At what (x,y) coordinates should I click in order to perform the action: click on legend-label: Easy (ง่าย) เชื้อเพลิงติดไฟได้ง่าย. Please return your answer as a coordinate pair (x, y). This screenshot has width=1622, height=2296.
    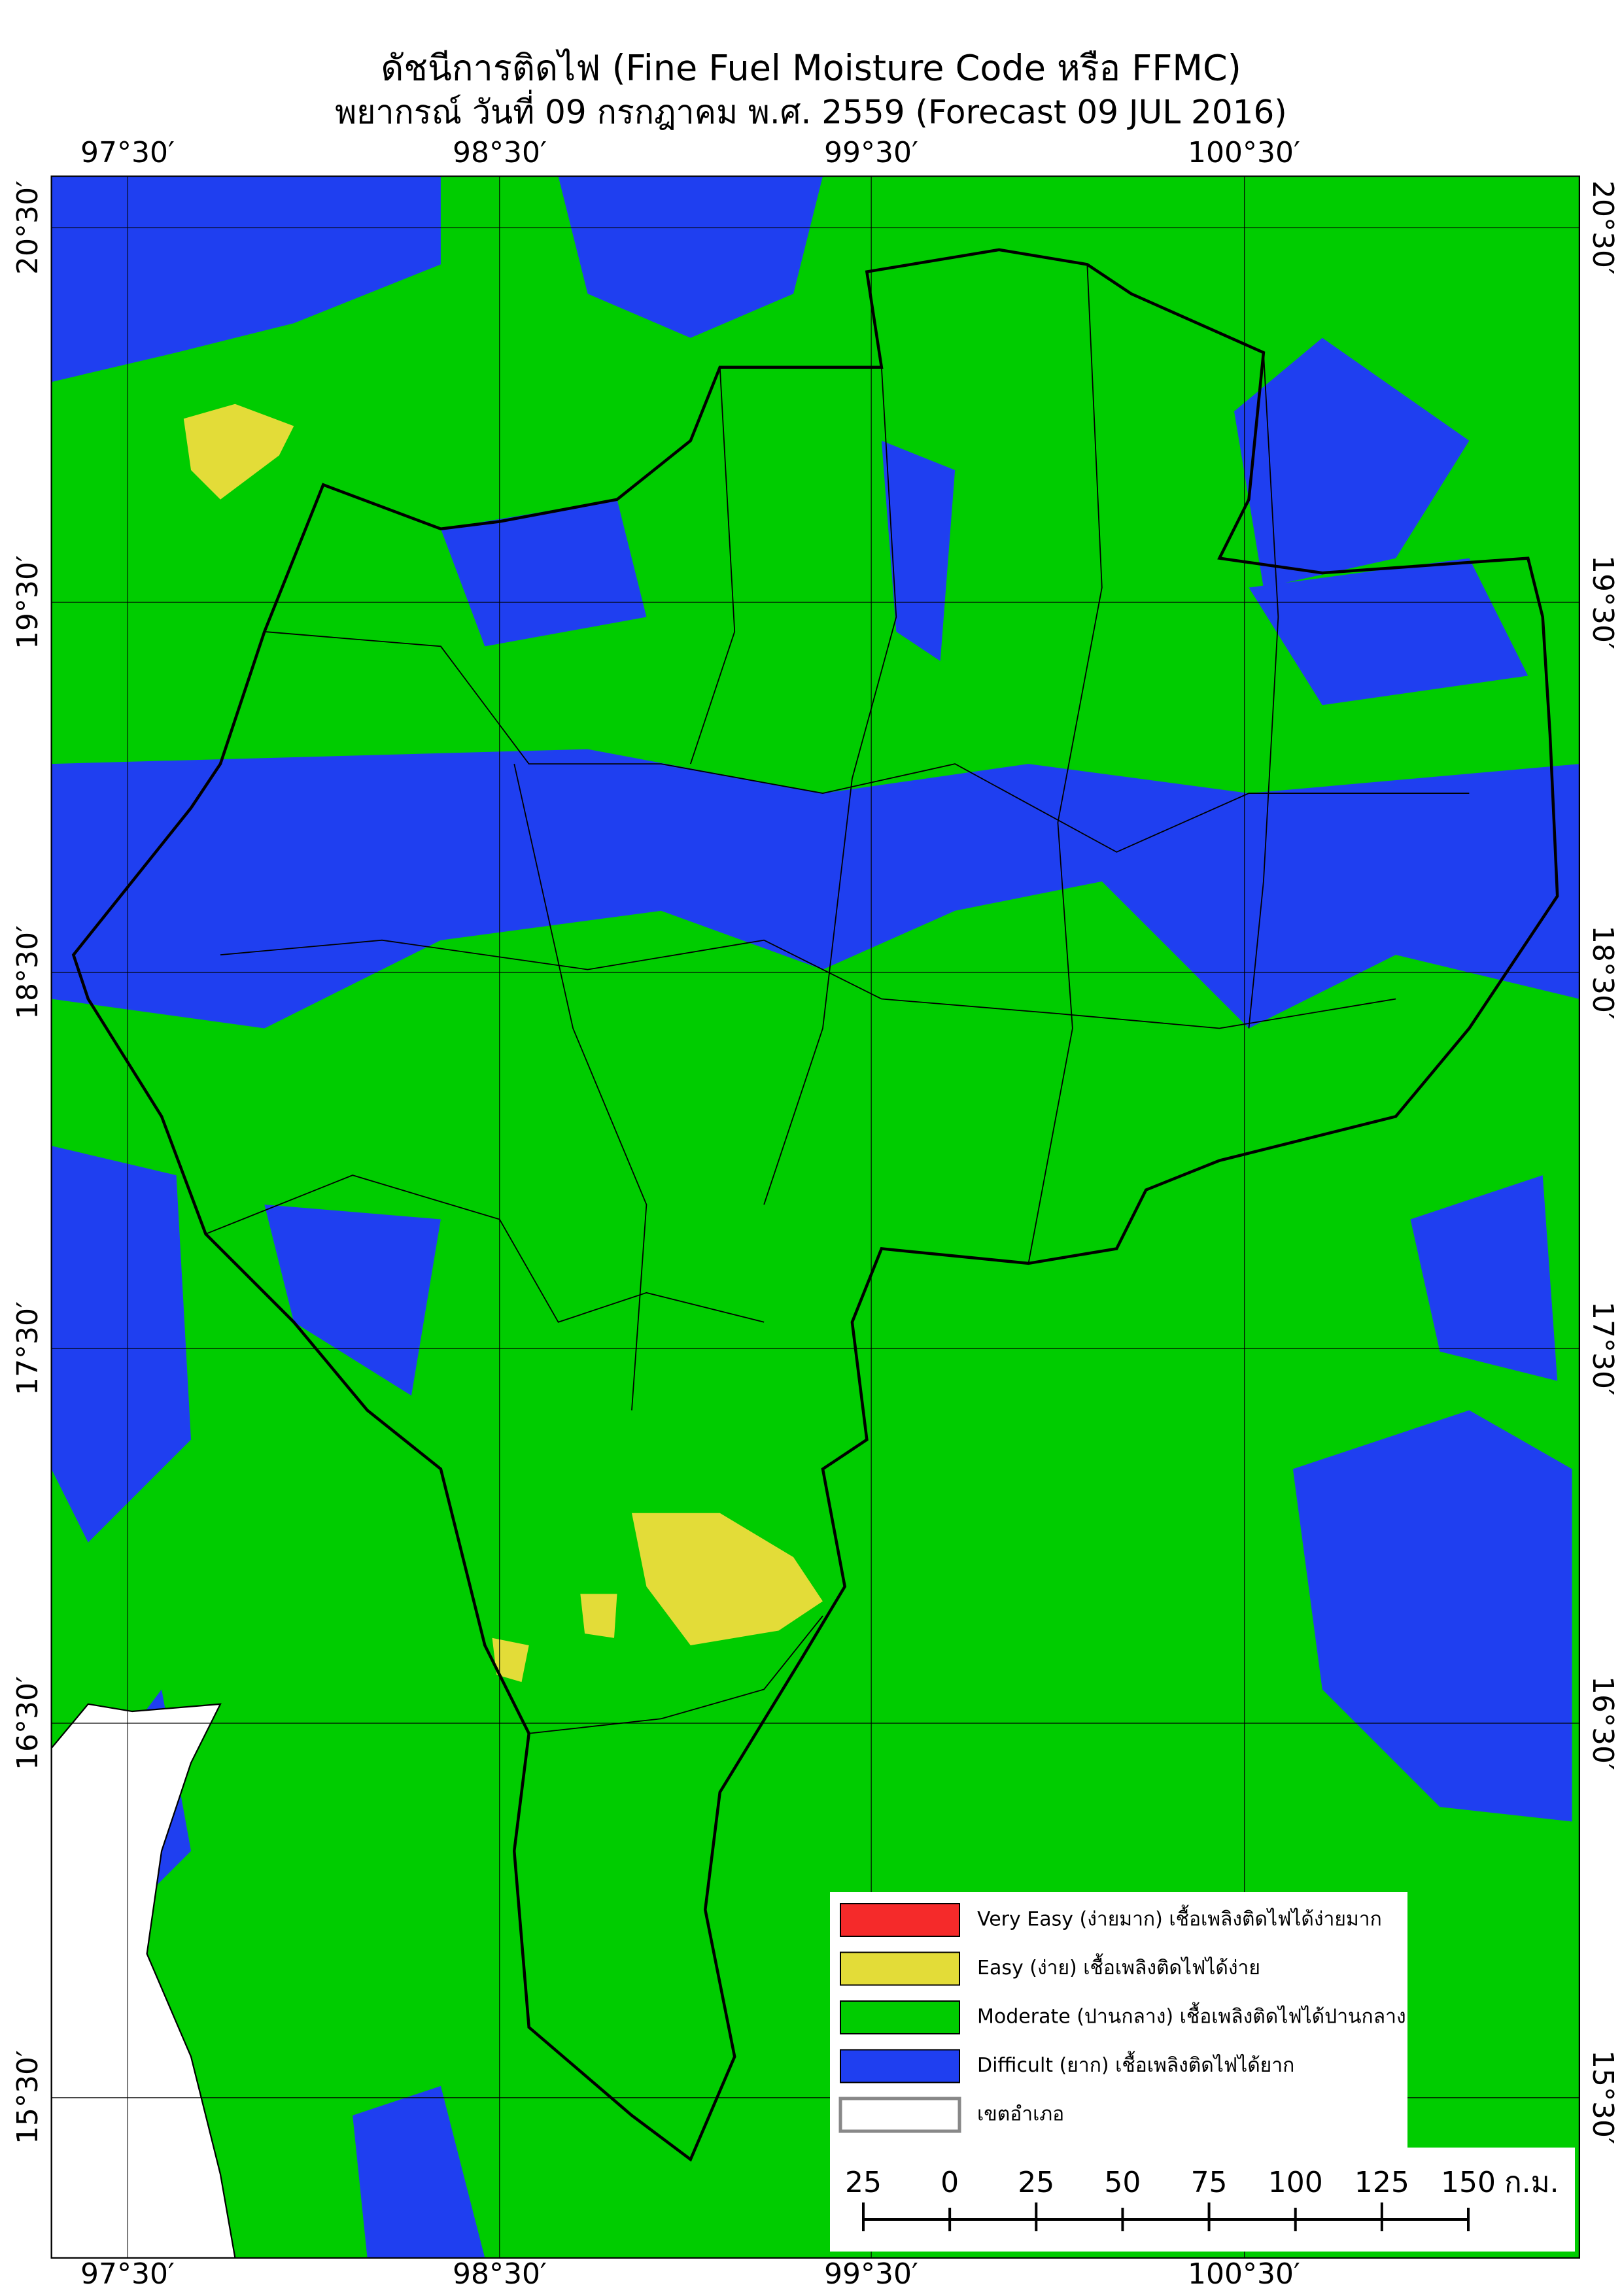
    Looking at the image, I should click on (1119, 1966).